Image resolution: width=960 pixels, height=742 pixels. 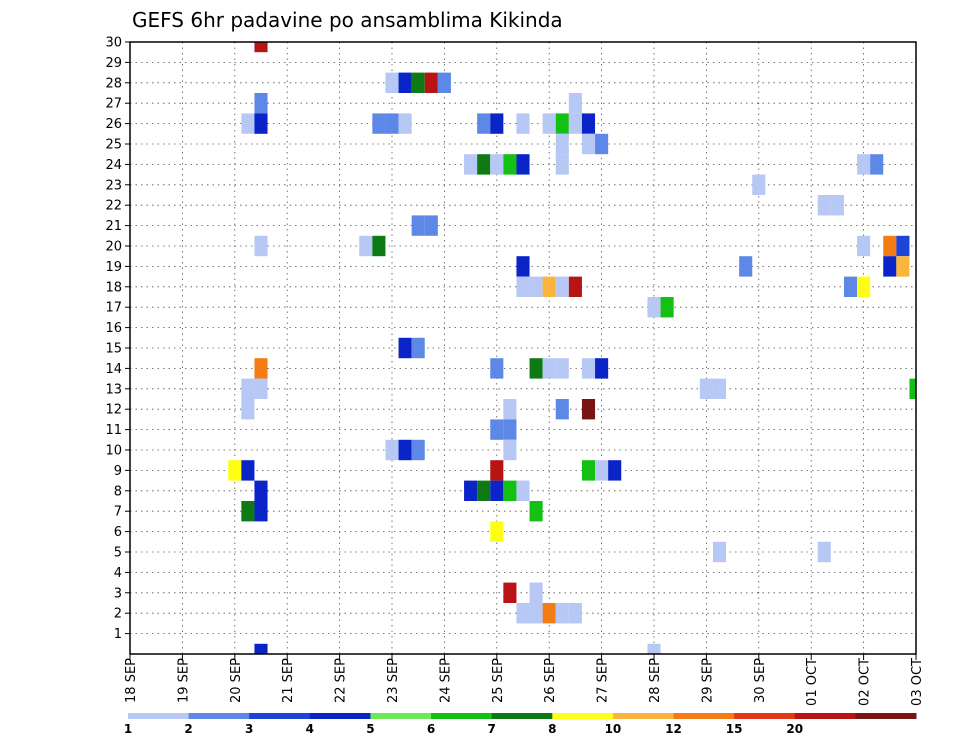 I want to click on colorbar-label: 1, so click(x=128, y=729).